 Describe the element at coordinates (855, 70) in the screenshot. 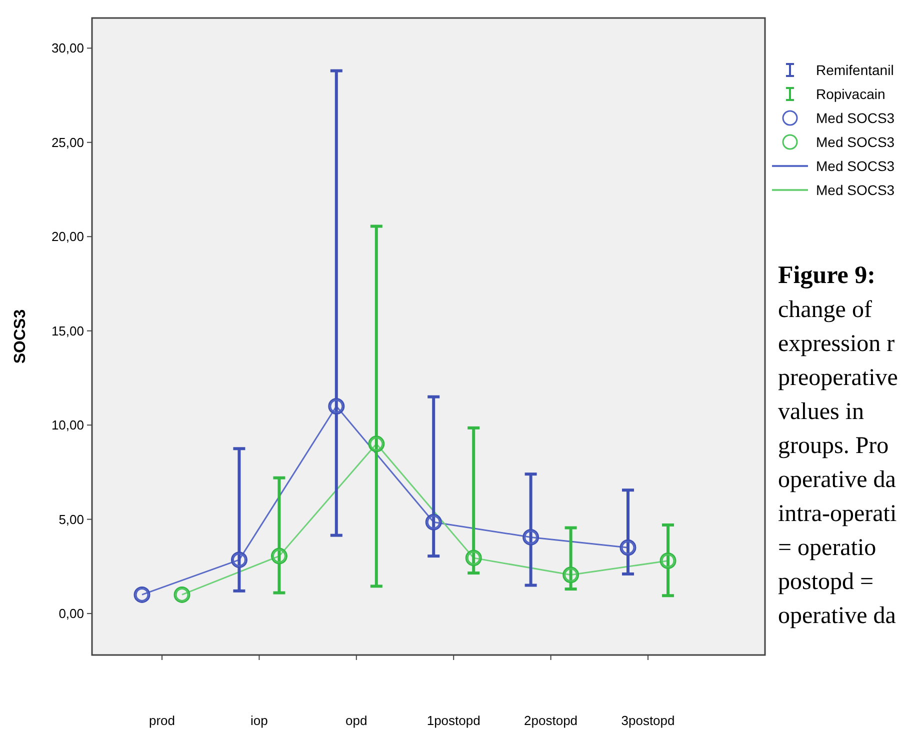

I see `legend-label: Remifentanil` at that location.